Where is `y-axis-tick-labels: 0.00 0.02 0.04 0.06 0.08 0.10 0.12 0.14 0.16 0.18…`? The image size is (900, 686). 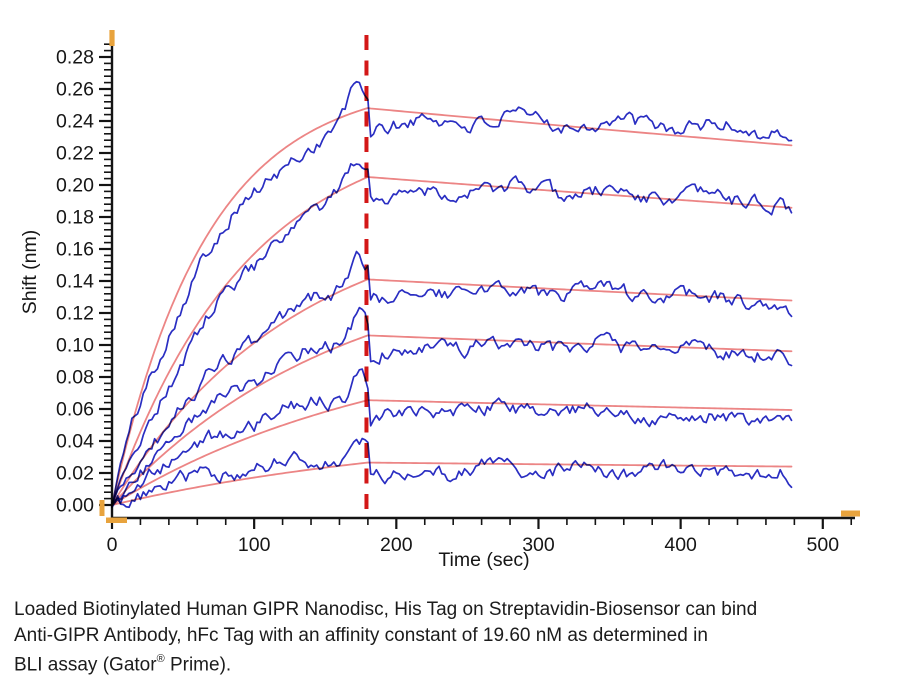 y-axis-tick-labels: 0.00 0.02 0.04 0.06 0.08 0.10 0.12 0.14 0.16 0.18… is located at coordinates (75, 282).